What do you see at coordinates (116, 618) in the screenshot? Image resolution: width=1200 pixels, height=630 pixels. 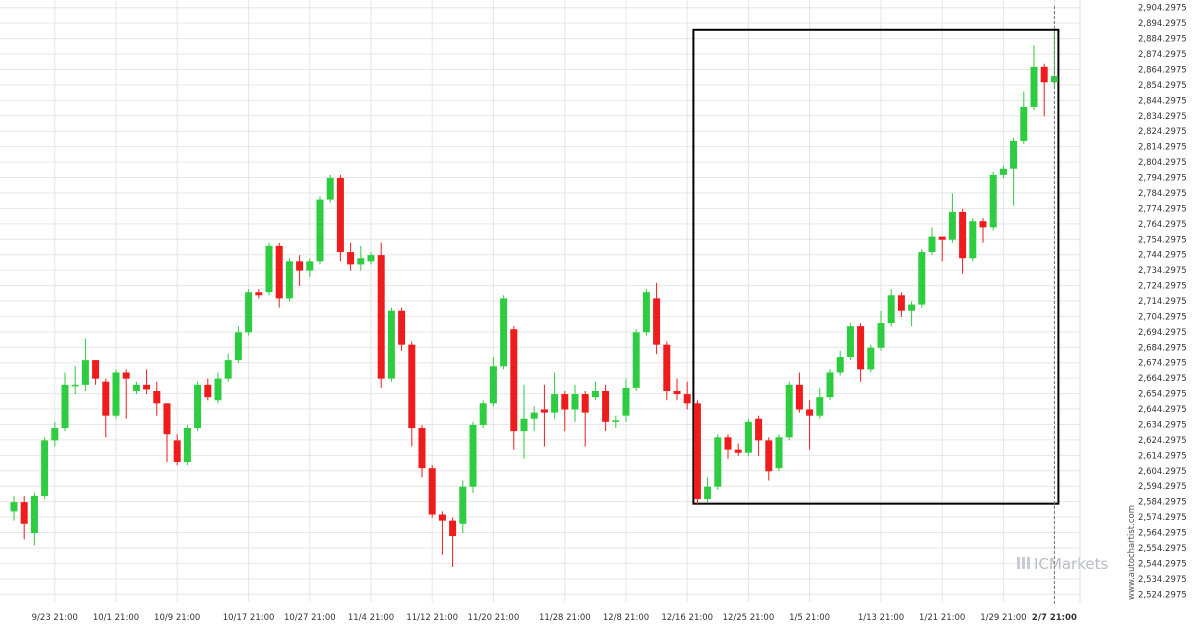 I see `x-tick-label: 10/1 21:00` at bounding box center [116, 618].